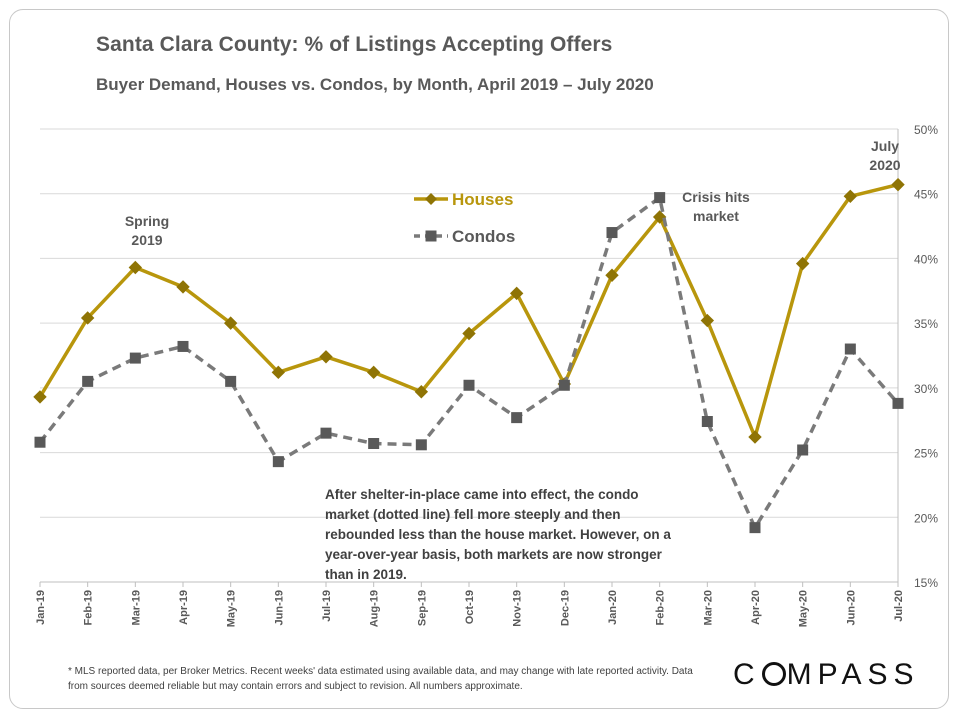  I want to click on y-tick-label: 20%, so click(926, 518).